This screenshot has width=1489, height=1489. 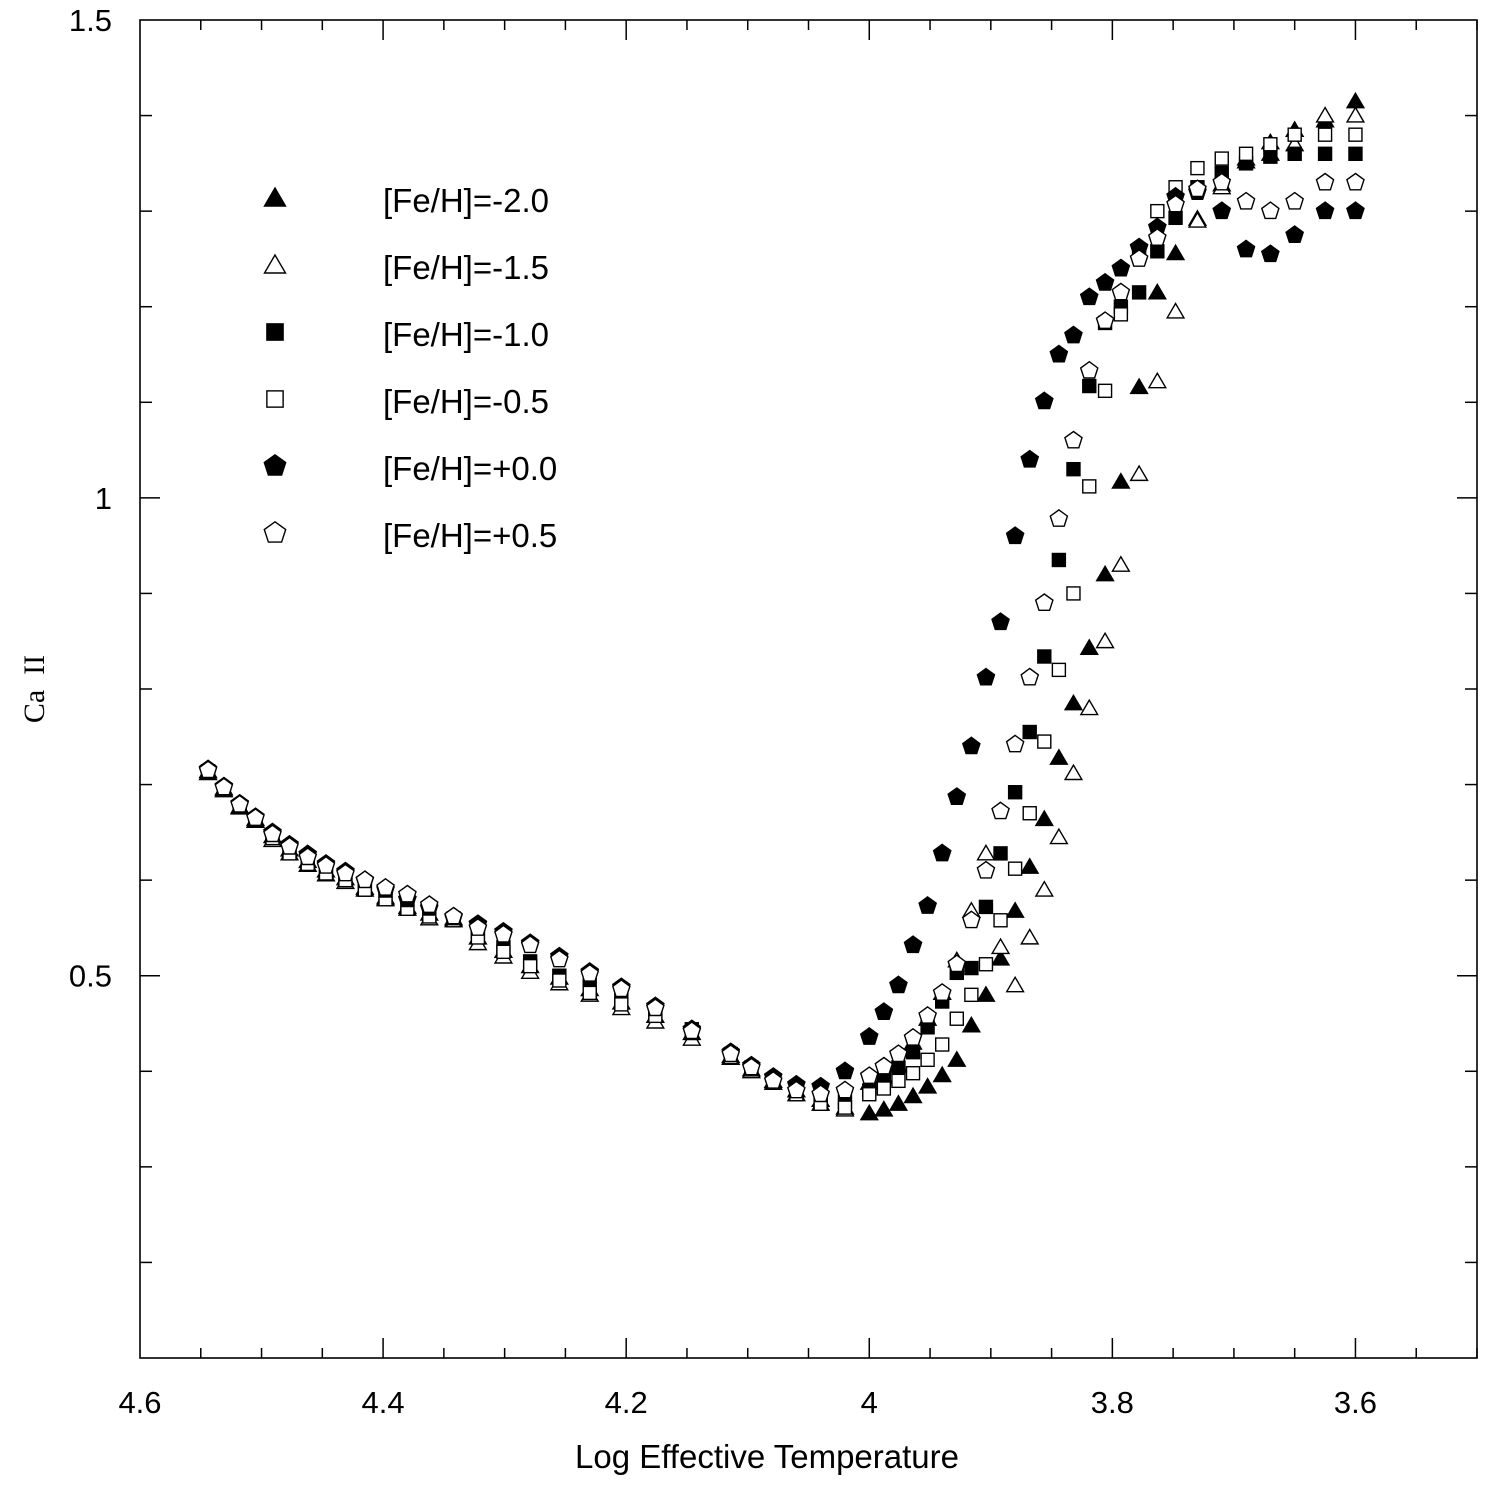 I want to click on y-tick-label: 1, so click(x=103, y=498).